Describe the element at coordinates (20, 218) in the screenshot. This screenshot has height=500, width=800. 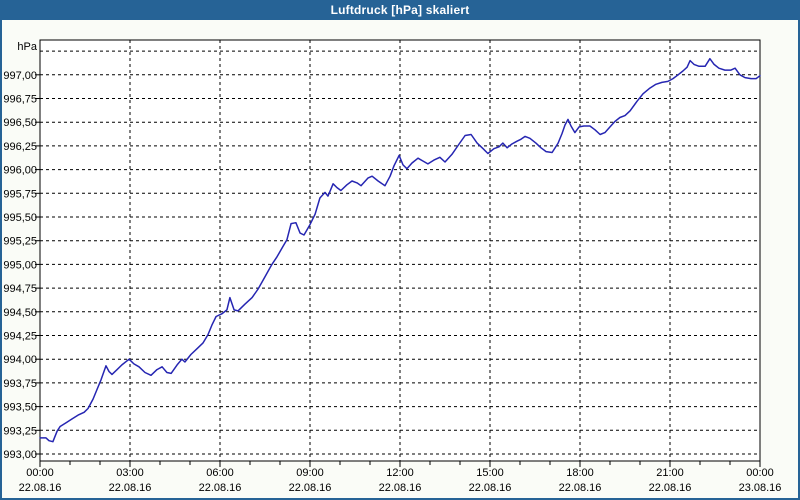
I see `y-tick-label: 995,50` at that location.